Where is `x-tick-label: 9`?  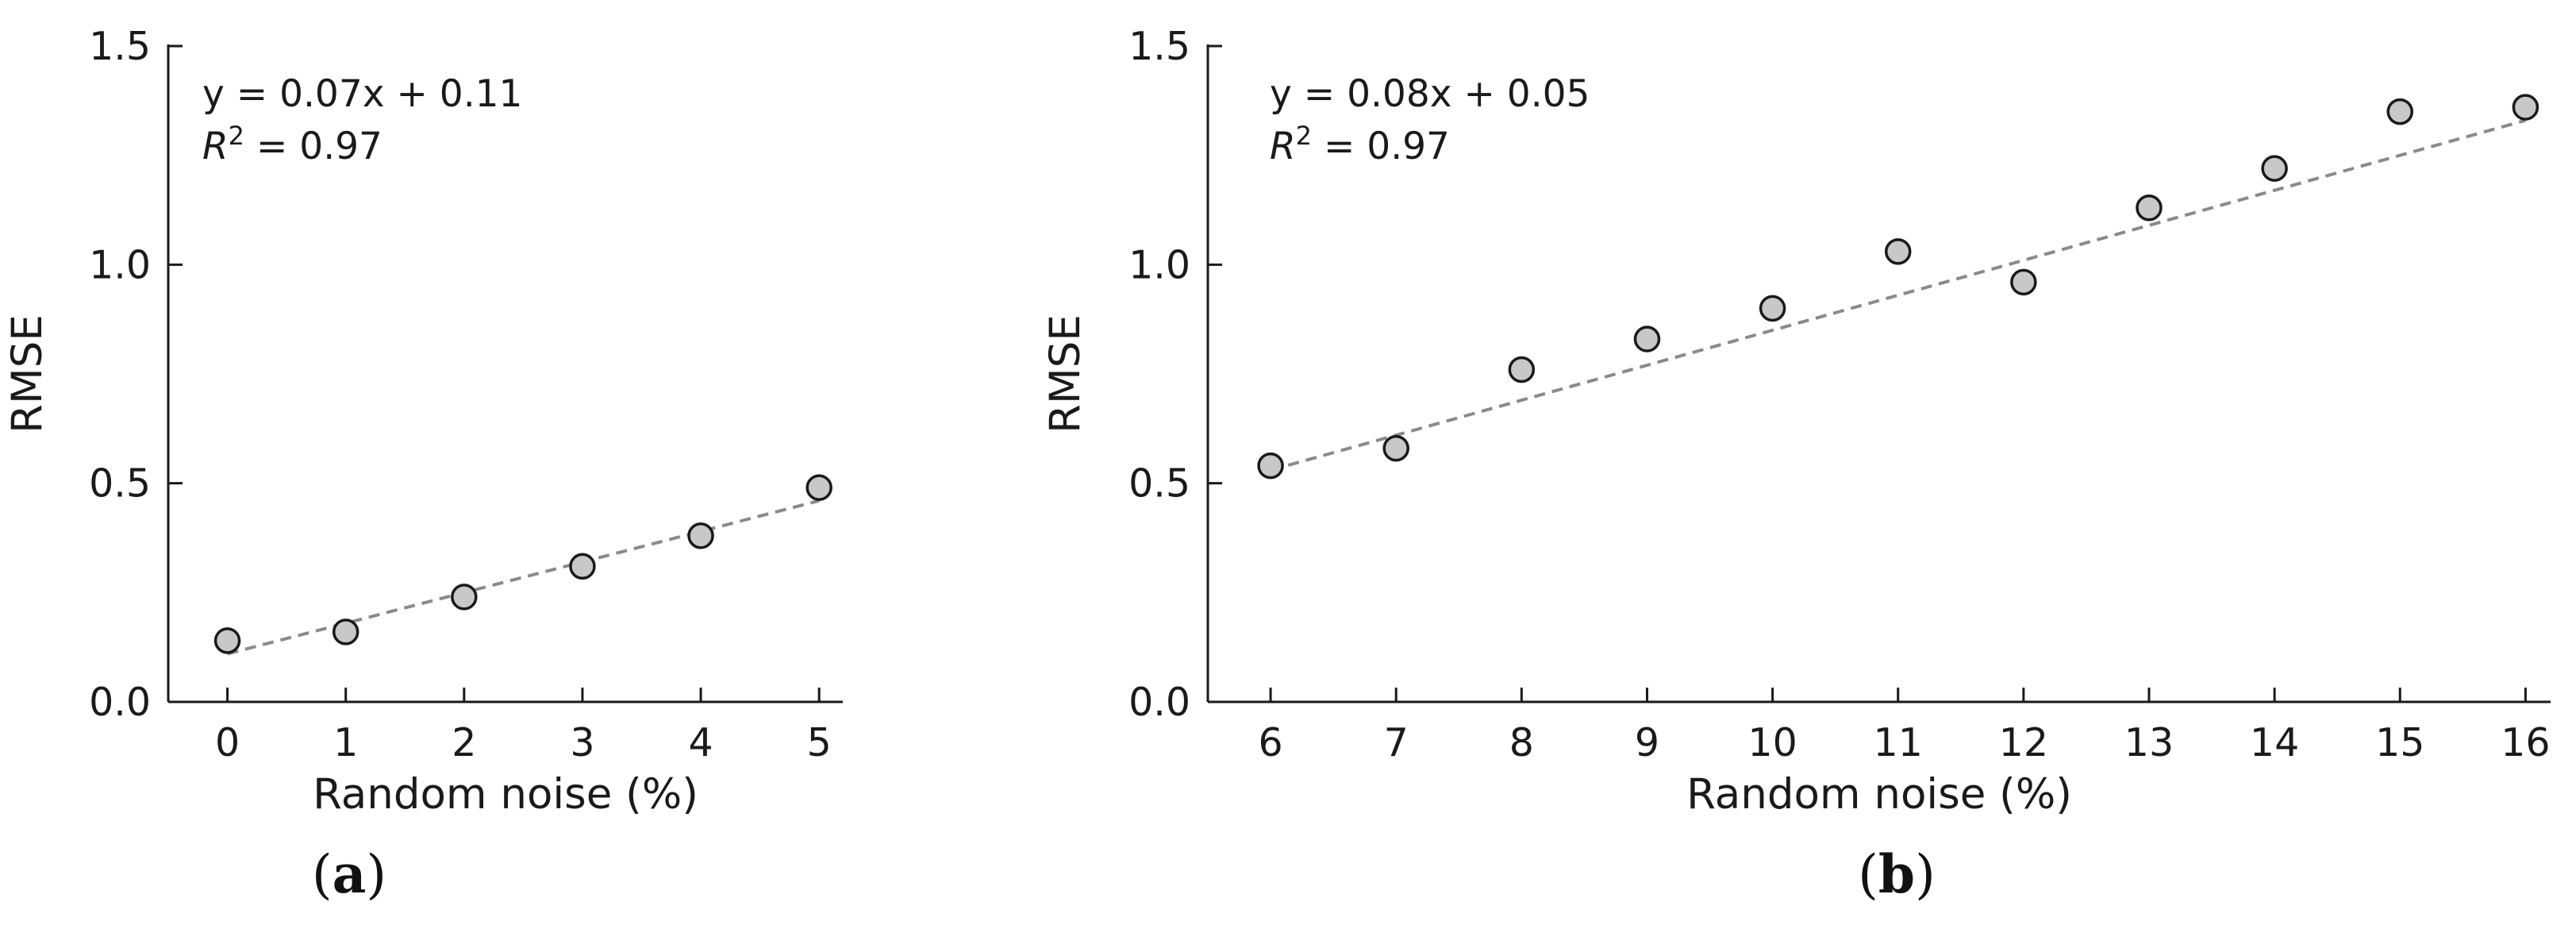
x-tick-label: 9 is located at coordinates (1647, 742).